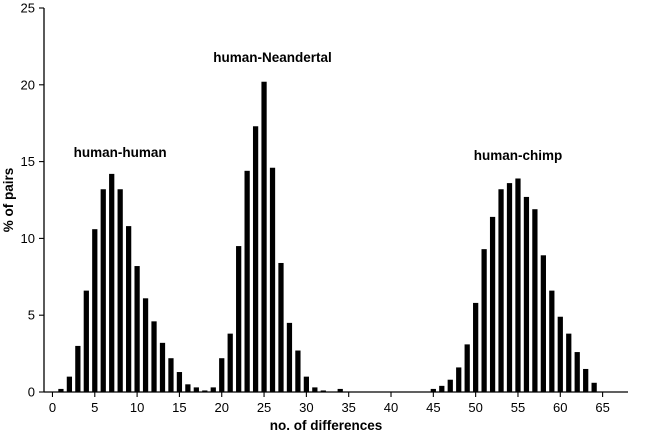  What do you see at coordinates (272, 57) in the screenshot?
I see `series-annotation: human-Neandertal` at bounding box center [272, 57].